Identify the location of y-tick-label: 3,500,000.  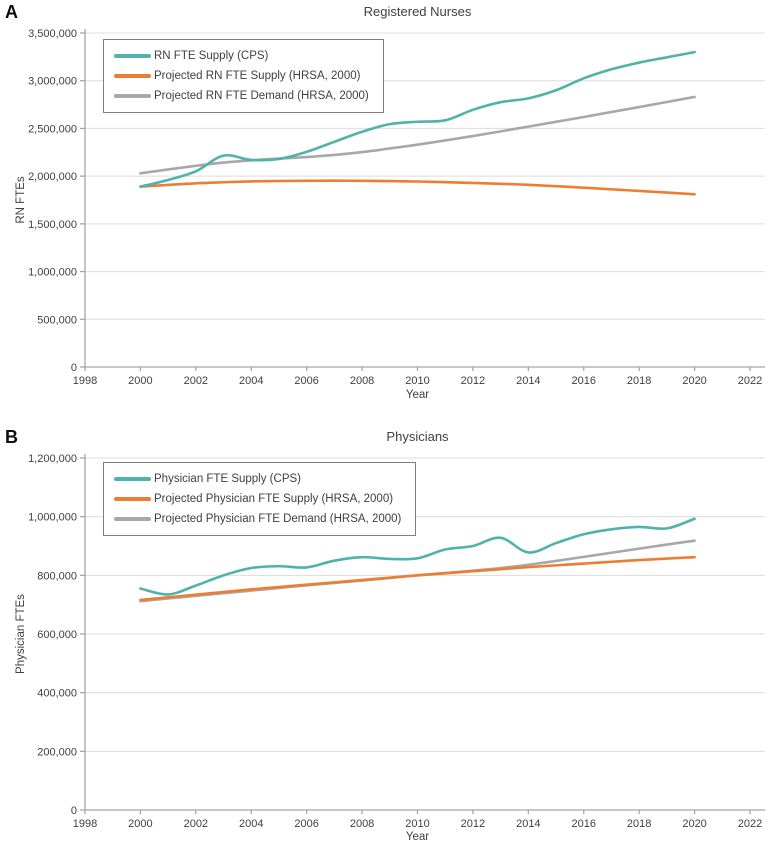
(52, 34).